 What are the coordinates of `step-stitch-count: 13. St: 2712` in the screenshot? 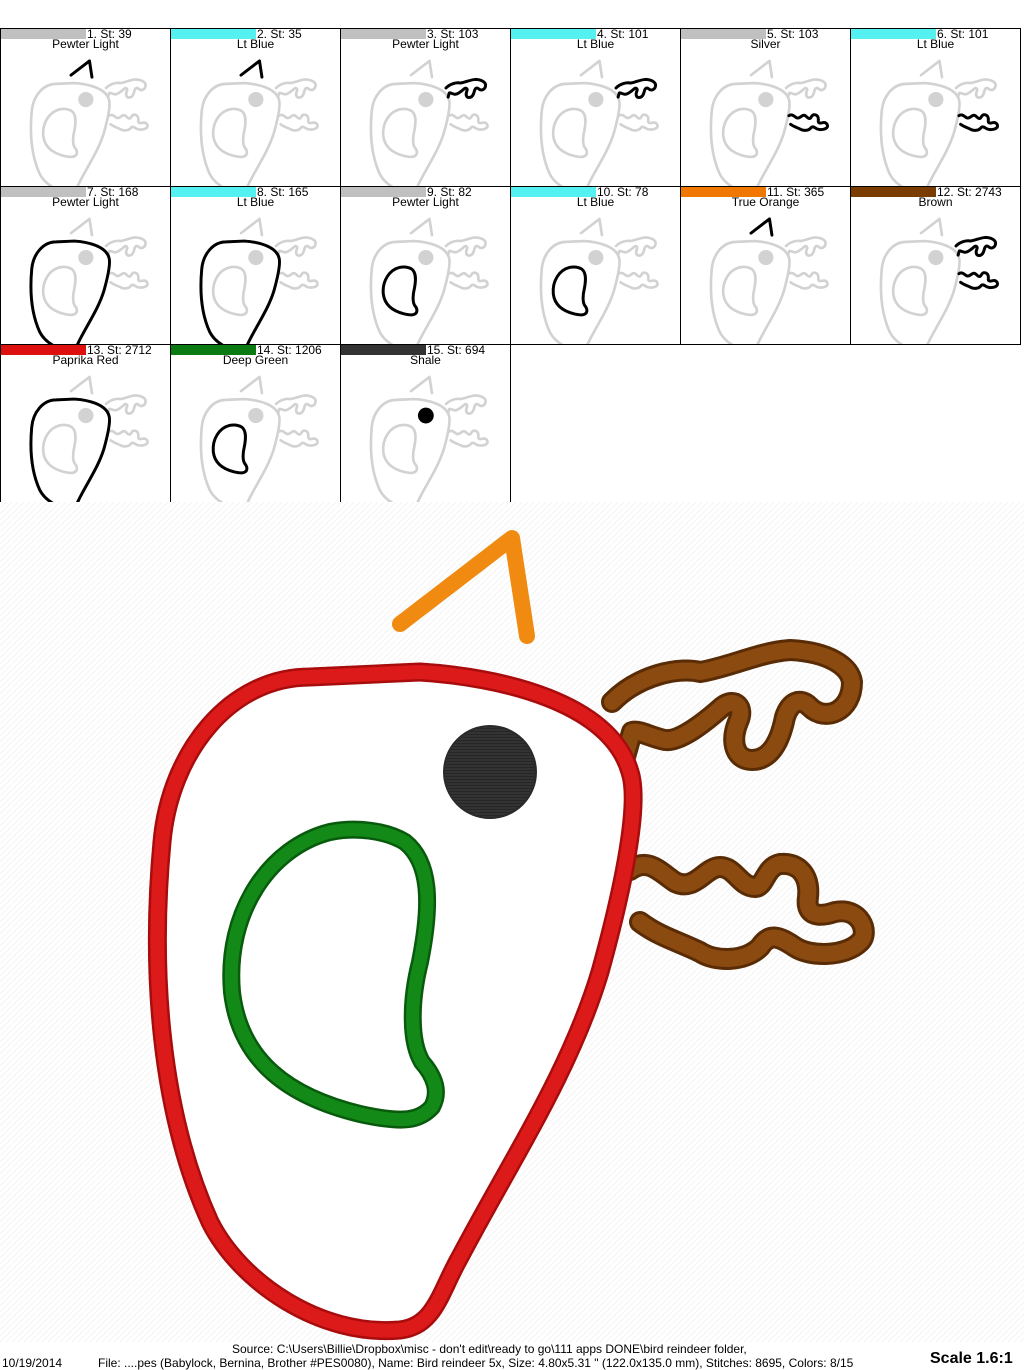 It's located at (119, 350).